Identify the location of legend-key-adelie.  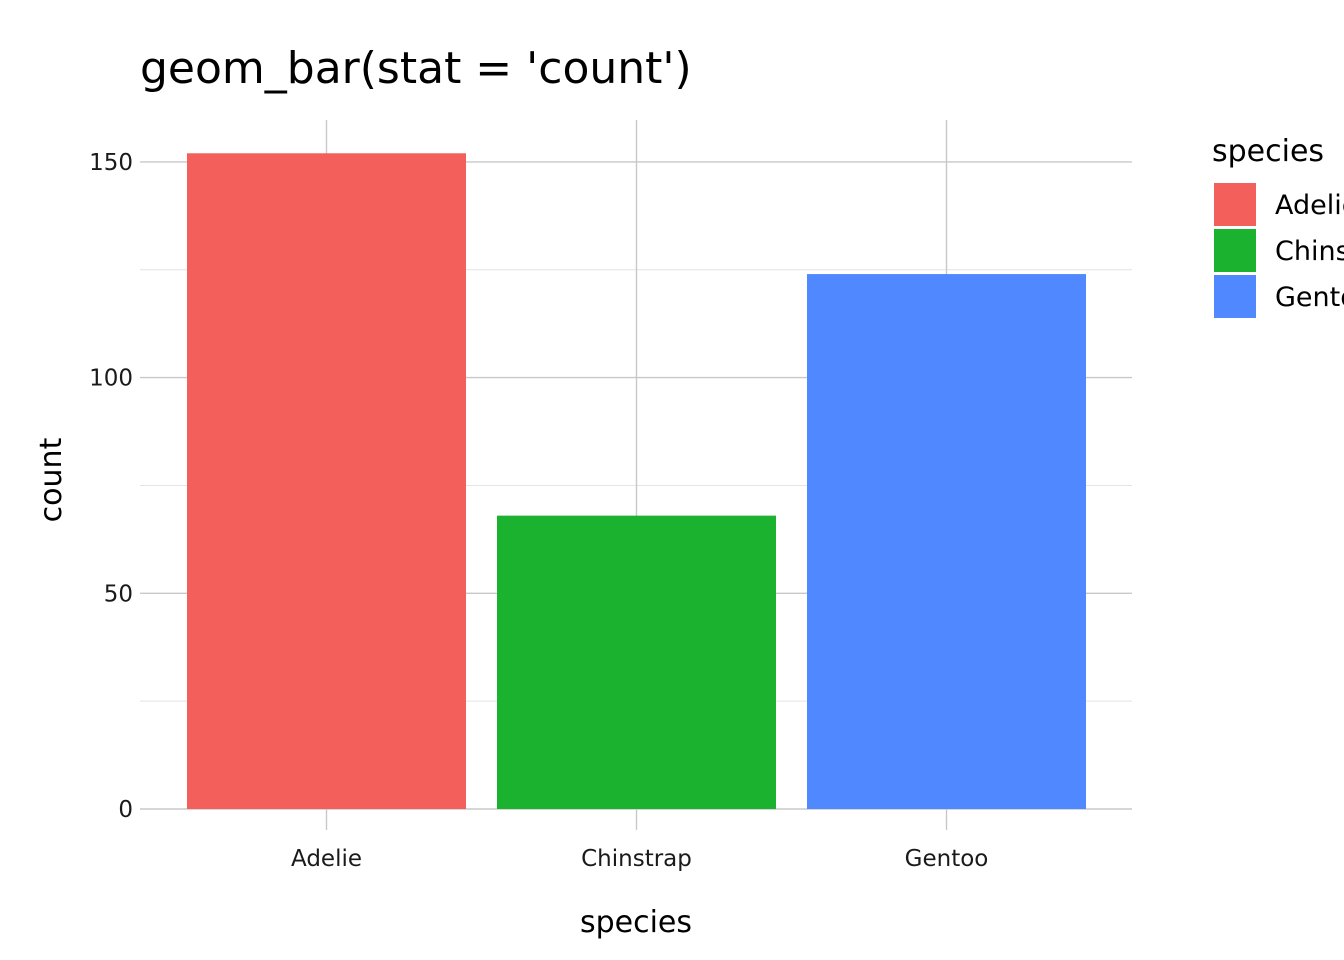
(1235, 204).